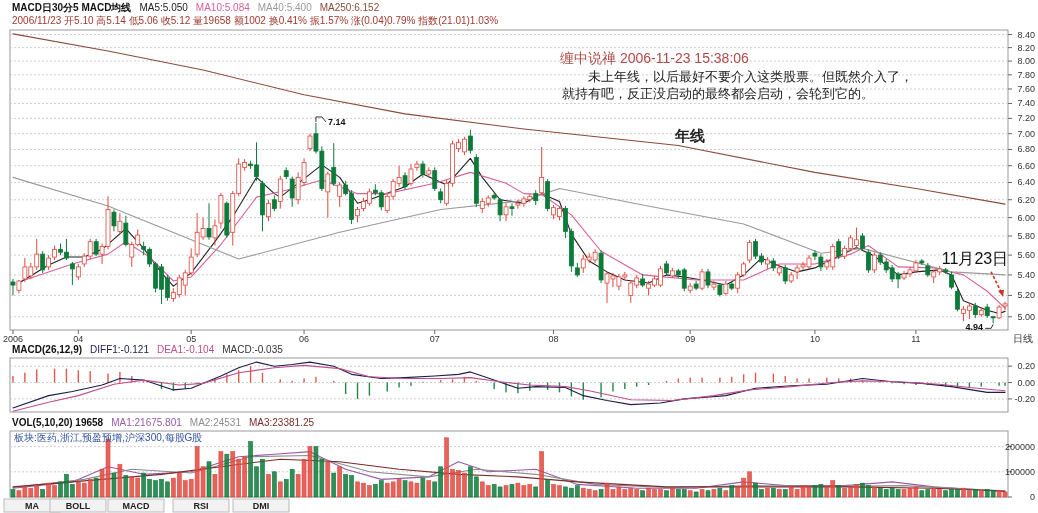 The image size is (1038, 513). What do you see at coordinates (1026, 61) in the screenshot?
I see `y-tick-label: 8.00` at bounding box center [1026, 61].